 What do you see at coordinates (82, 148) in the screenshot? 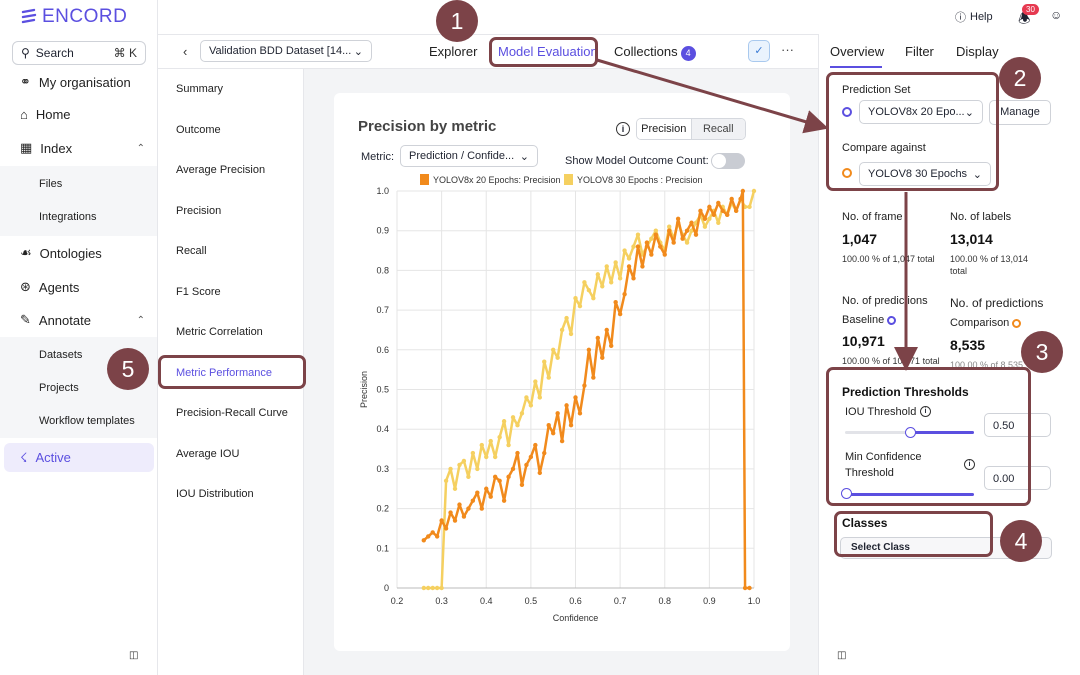
I see `nav-index: ▦ Index ⌃` at bounding box center [82, 148].